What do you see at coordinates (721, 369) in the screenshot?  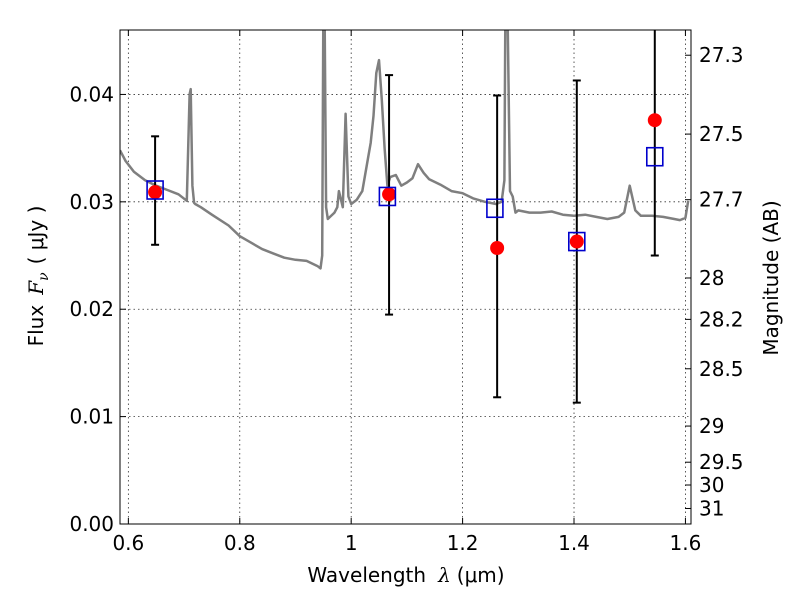 I see `y2-tick-label: 28.5` at bounding box center [721, 369].